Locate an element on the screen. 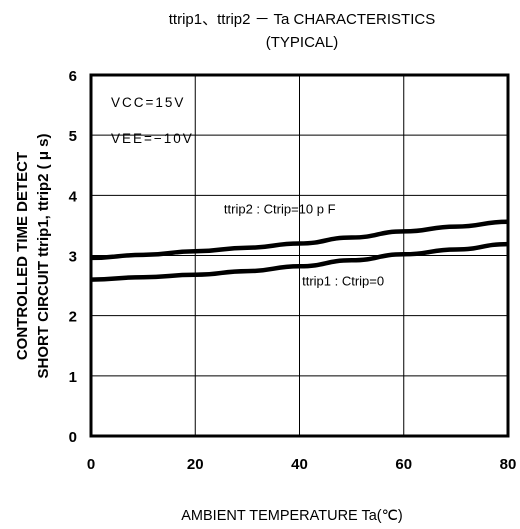 This screenshot has height=529, width=520. x-tick-label: 80 is located at coordinates (508, 464).